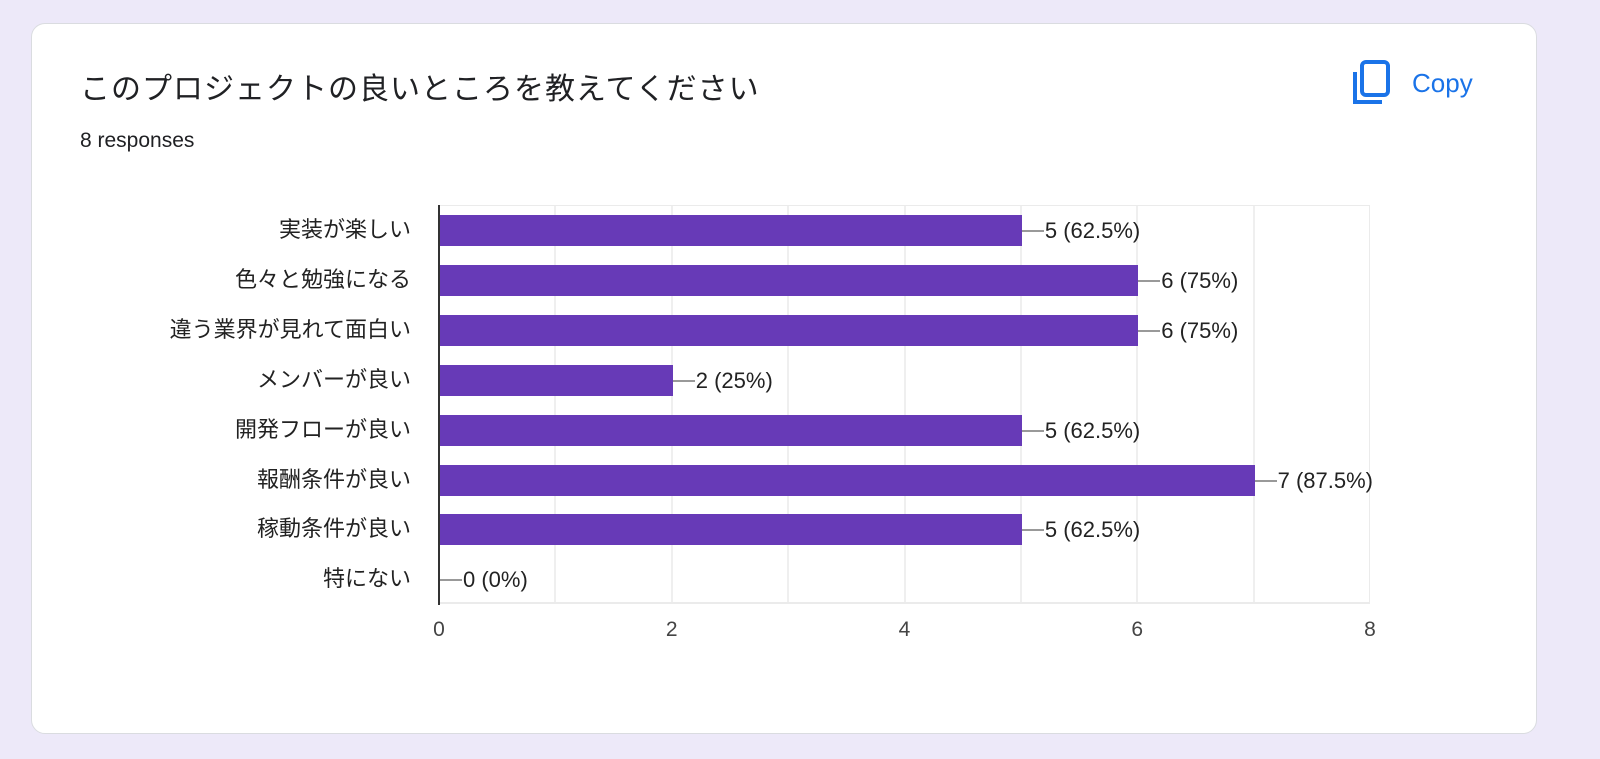 The height and width of the screenshot is (759, 1600). What do you see at coordinates (671, 629) in the screenshot?
I see `x-axis-tick-label: 2` at bounding box center [671, 629].